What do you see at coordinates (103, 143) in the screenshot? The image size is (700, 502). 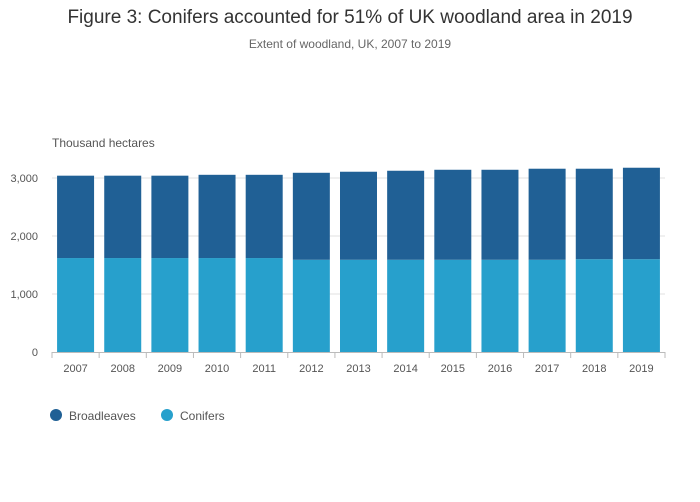 I see `y-axis-label: Thousand hectares` at bounding box center [103, 143].